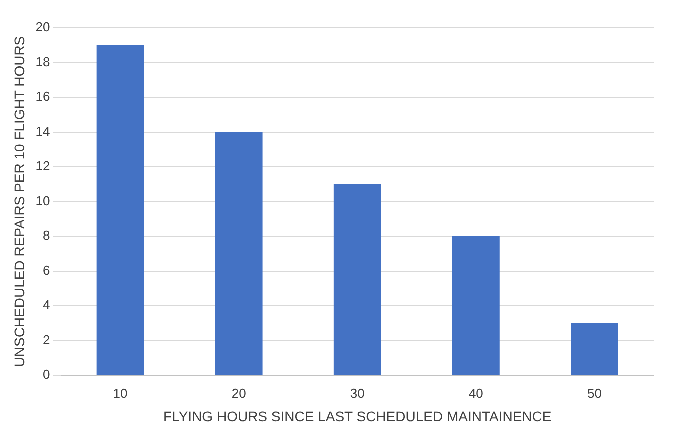  What do you see at coordinates (46, 305) in the screenshot?
I see `y-tick-label: 4` at bounding box center [46, 305].